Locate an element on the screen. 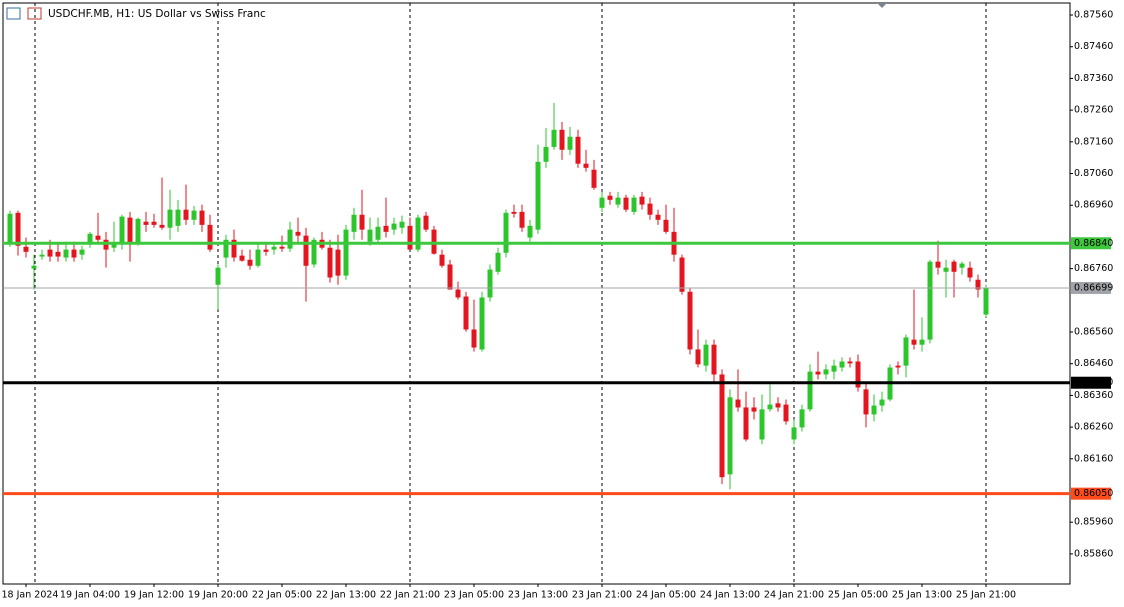  x-tick-label: 23 Jan 13:00 is located at coordinates (538, 595).